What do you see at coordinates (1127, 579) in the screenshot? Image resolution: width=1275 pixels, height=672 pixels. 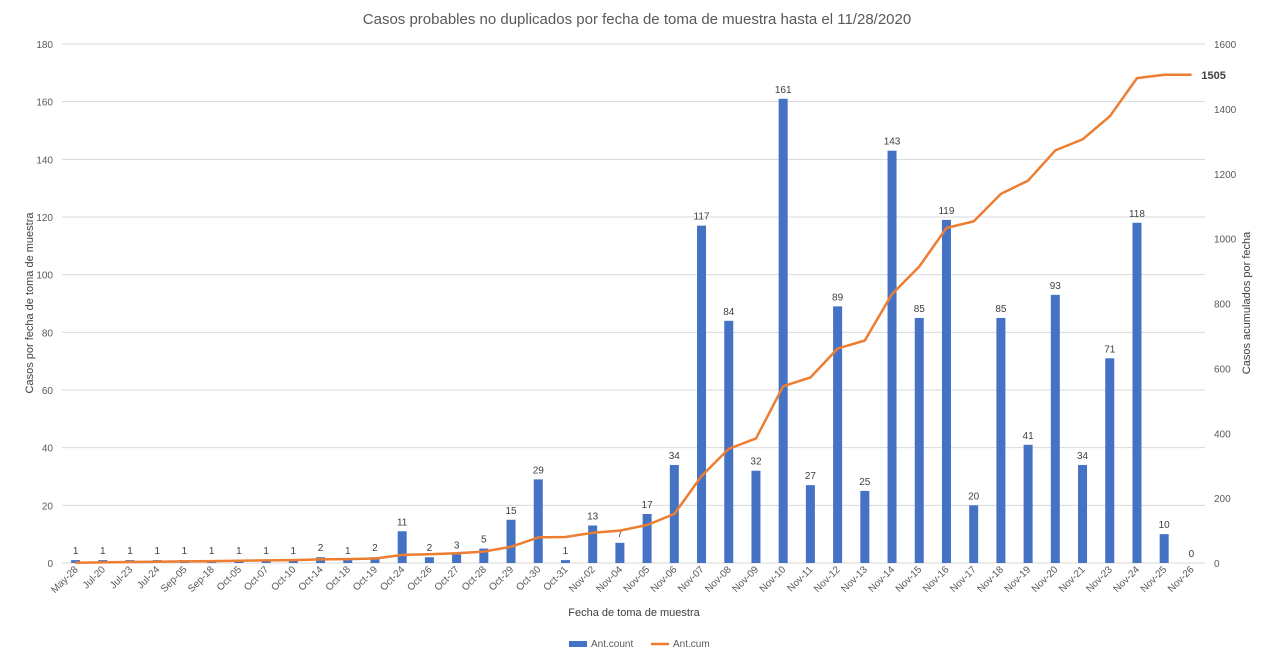 I see `x-tick-label: Nov-24` at bounding box center [1127, 579].